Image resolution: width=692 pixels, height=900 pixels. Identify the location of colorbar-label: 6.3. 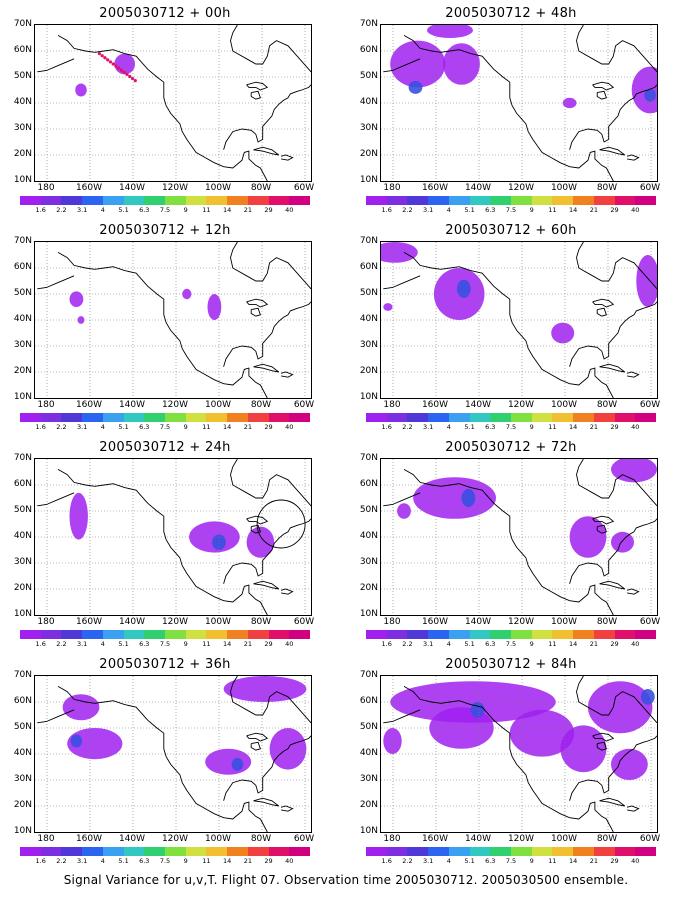
(144, 210).